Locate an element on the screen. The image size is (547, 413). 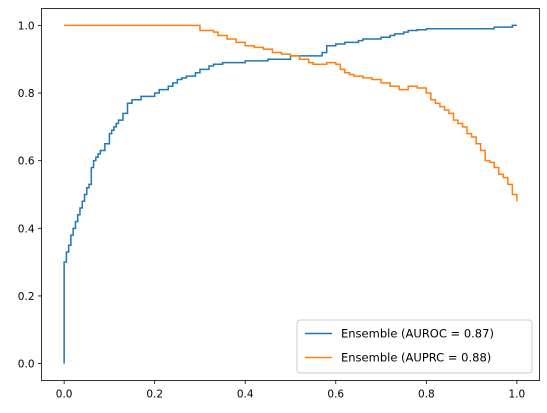
y-tick-label: 0.8 is located at coordinates (26, 94).